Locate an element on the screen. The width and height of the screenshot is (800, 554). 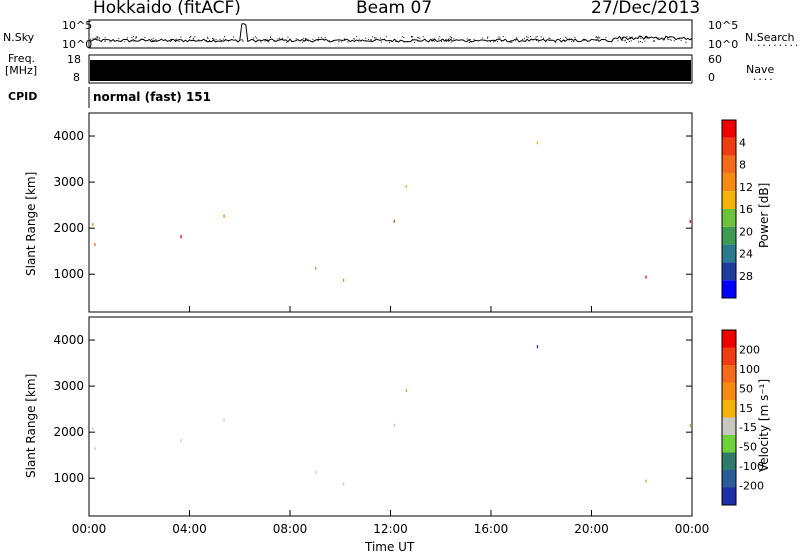
frequency-band is located at coordinates (390, 70).